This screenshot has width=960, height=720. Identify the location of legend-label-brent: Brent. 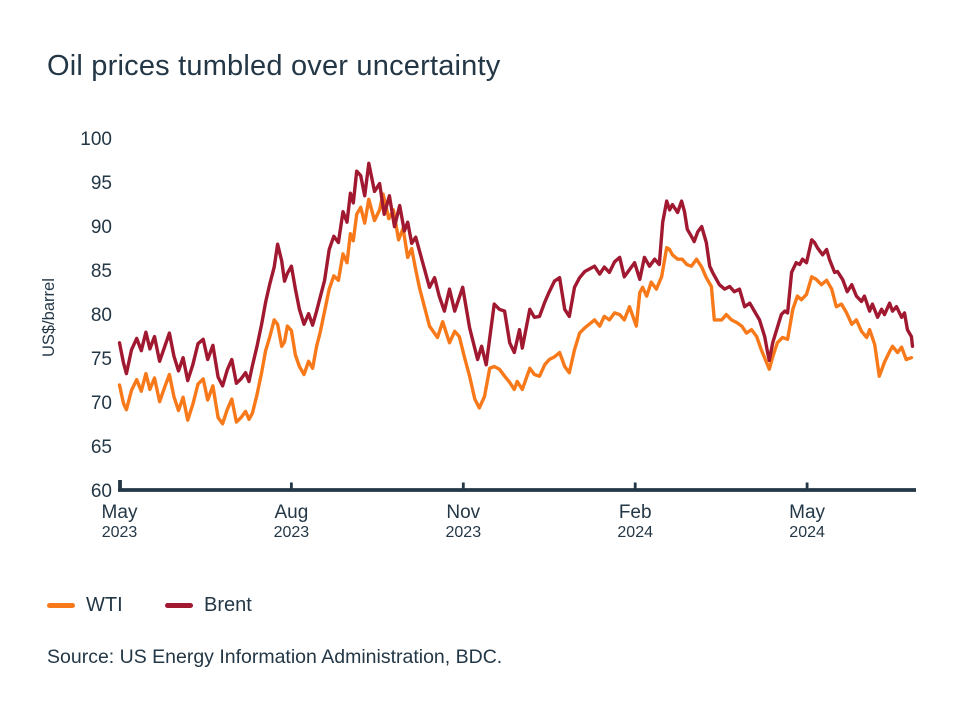
(228, 604).